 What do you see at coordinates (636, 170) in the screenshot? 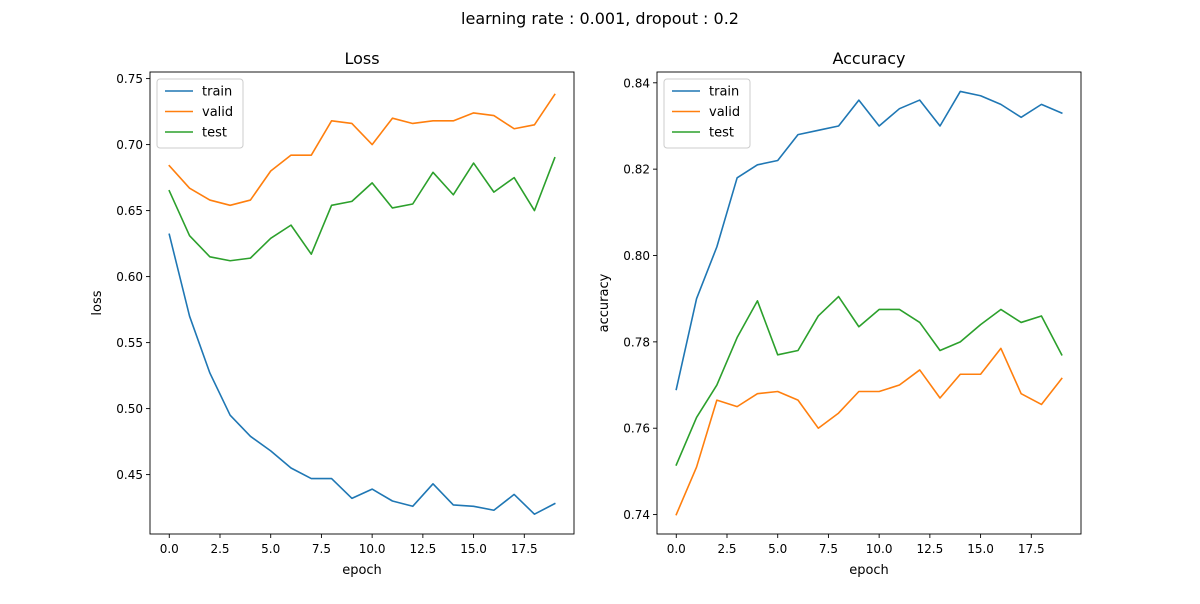
I see `chart2-ytick-label: 0.82` at bounding box center [636, 170].